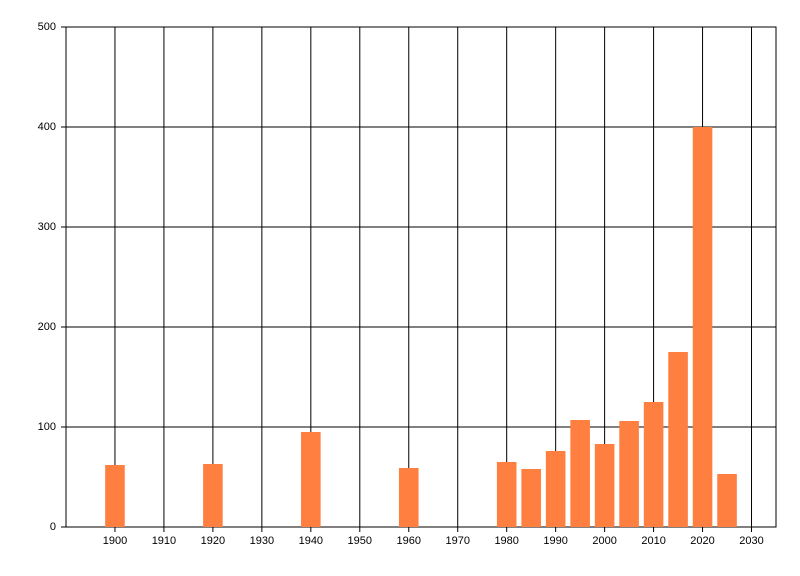 The image size is (800, 576). I want to click on x-tick-label: 1960, so click(409, 541).